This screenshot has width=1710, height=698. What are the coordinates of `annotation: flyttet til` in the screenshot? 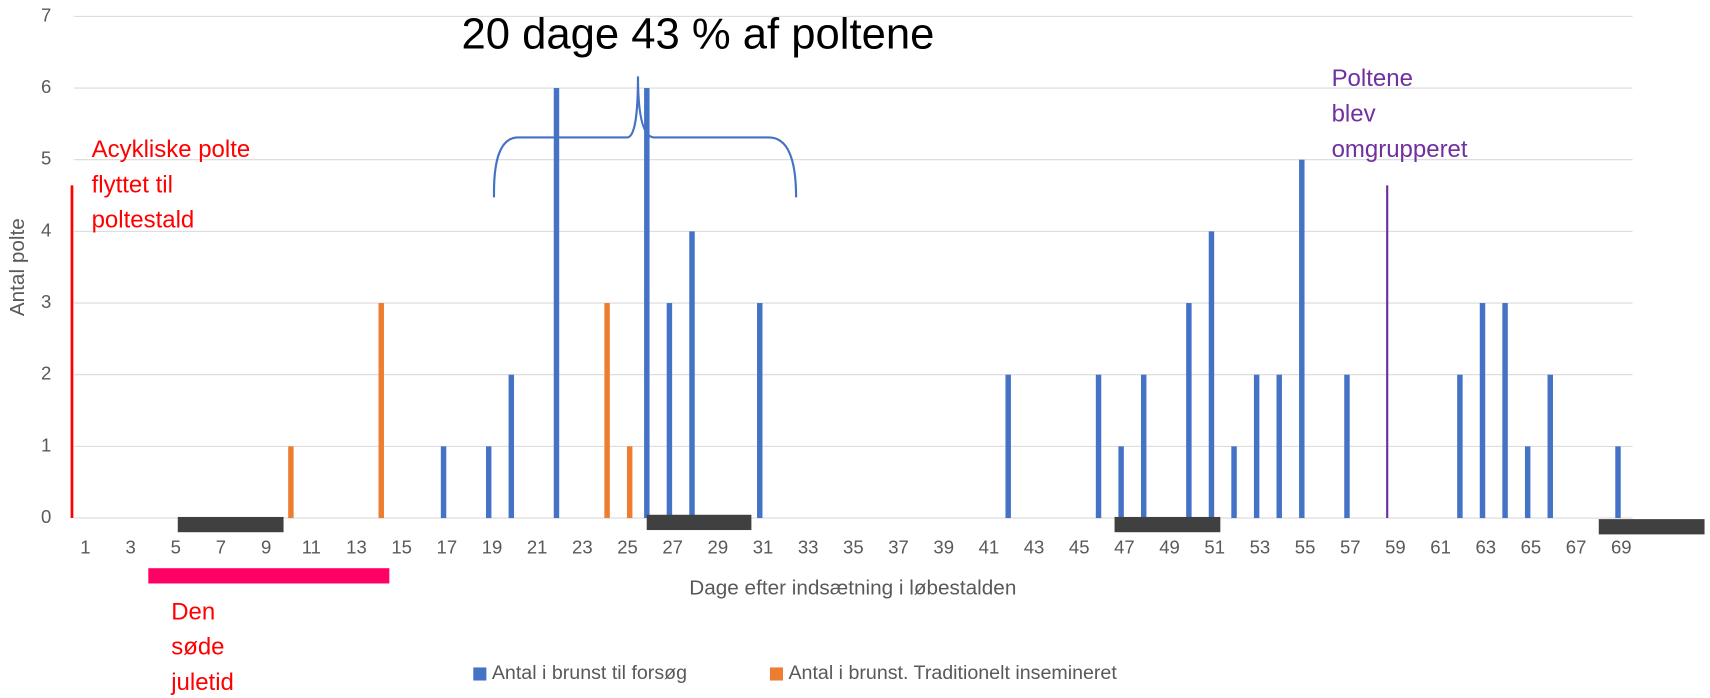 It's located at (132, 184).